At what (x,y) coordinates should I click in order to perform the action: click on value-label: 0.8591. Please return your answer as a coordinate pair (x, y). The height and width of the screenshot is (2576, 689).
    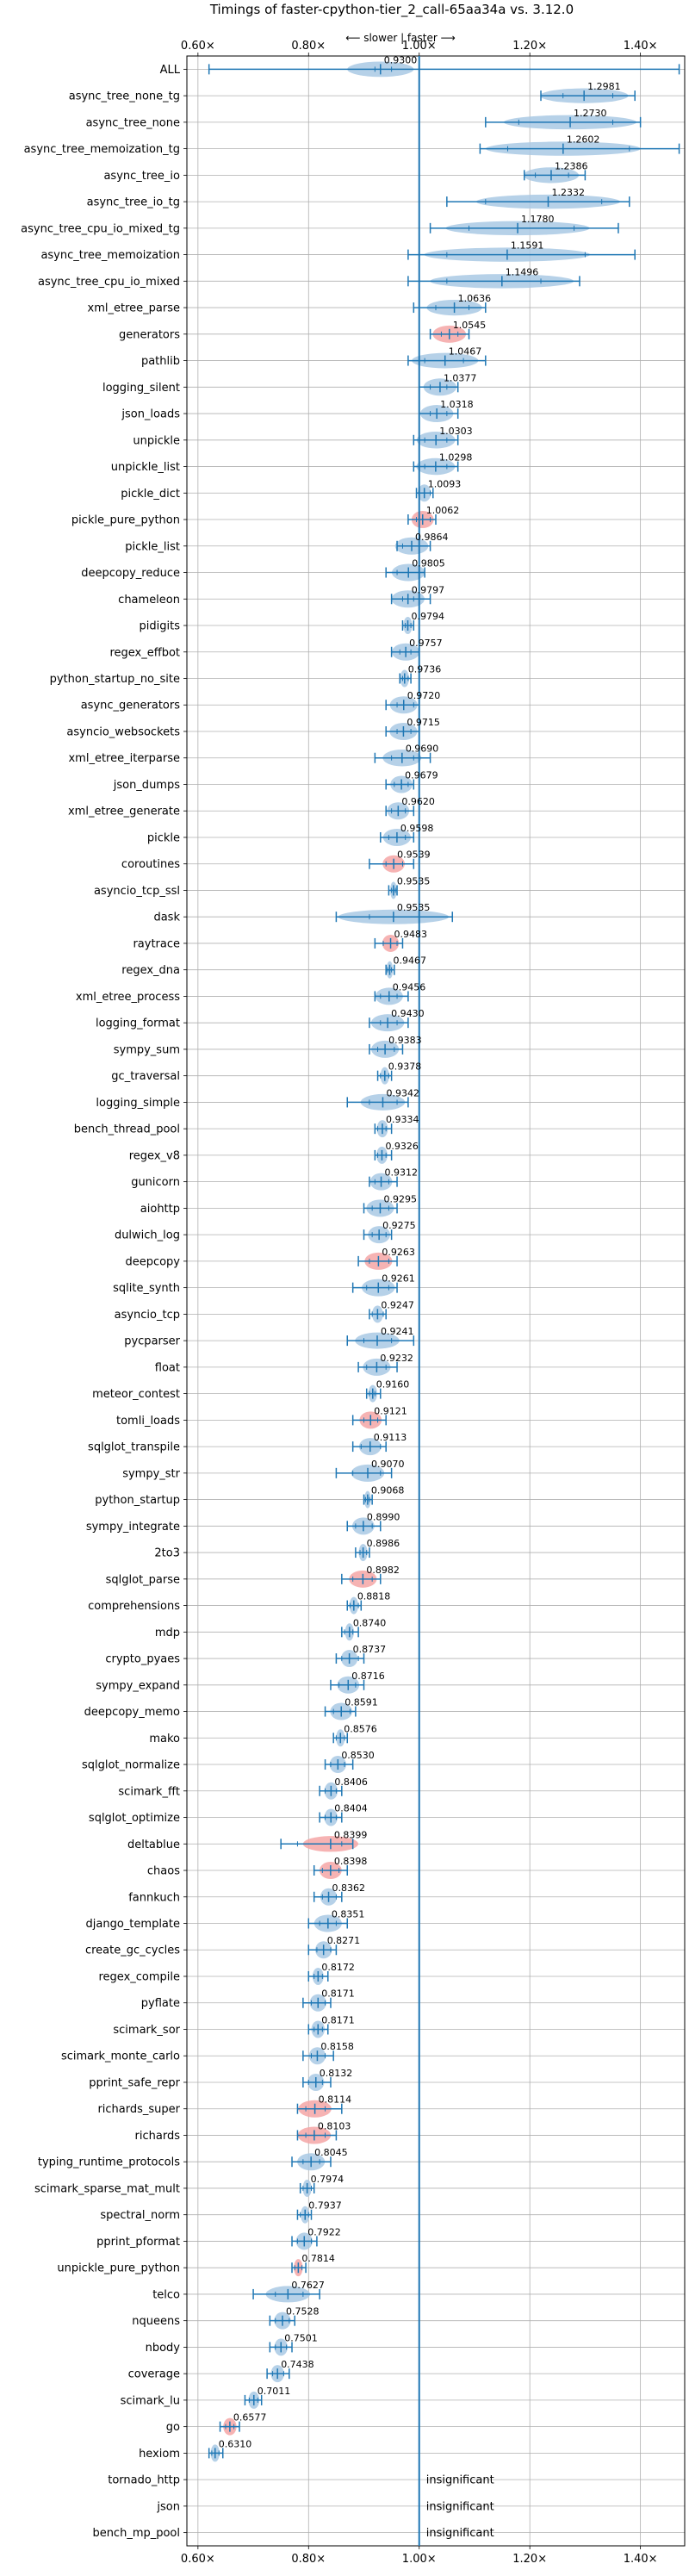
    Looking at the image, I should click on (361, 1703).